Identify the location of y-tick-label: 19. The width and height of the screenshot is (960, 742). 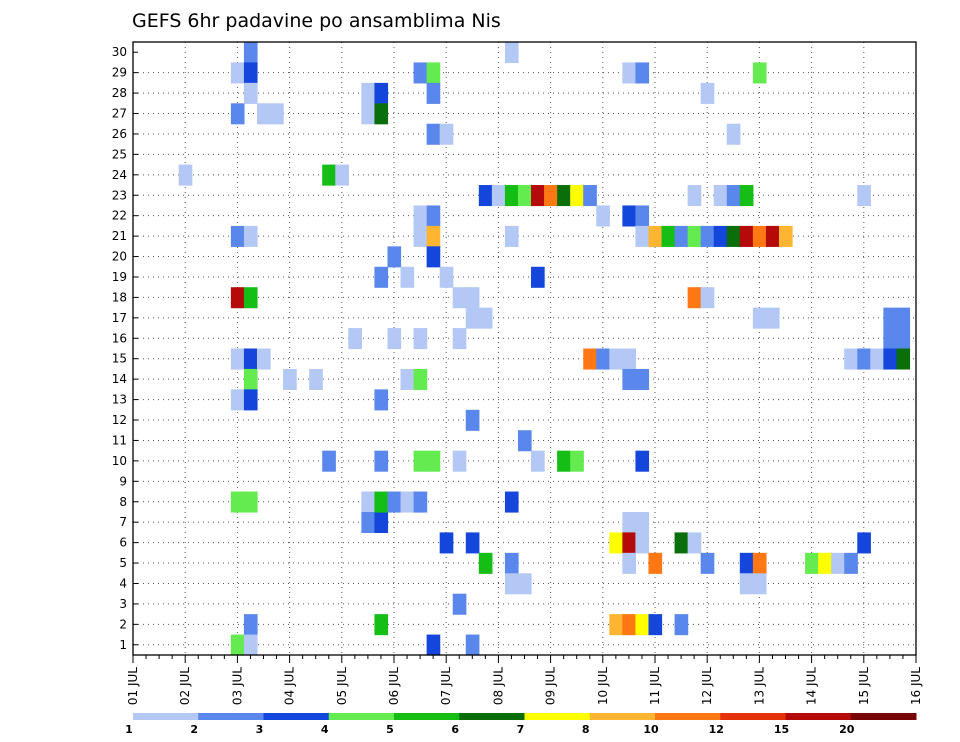
(119, 277).